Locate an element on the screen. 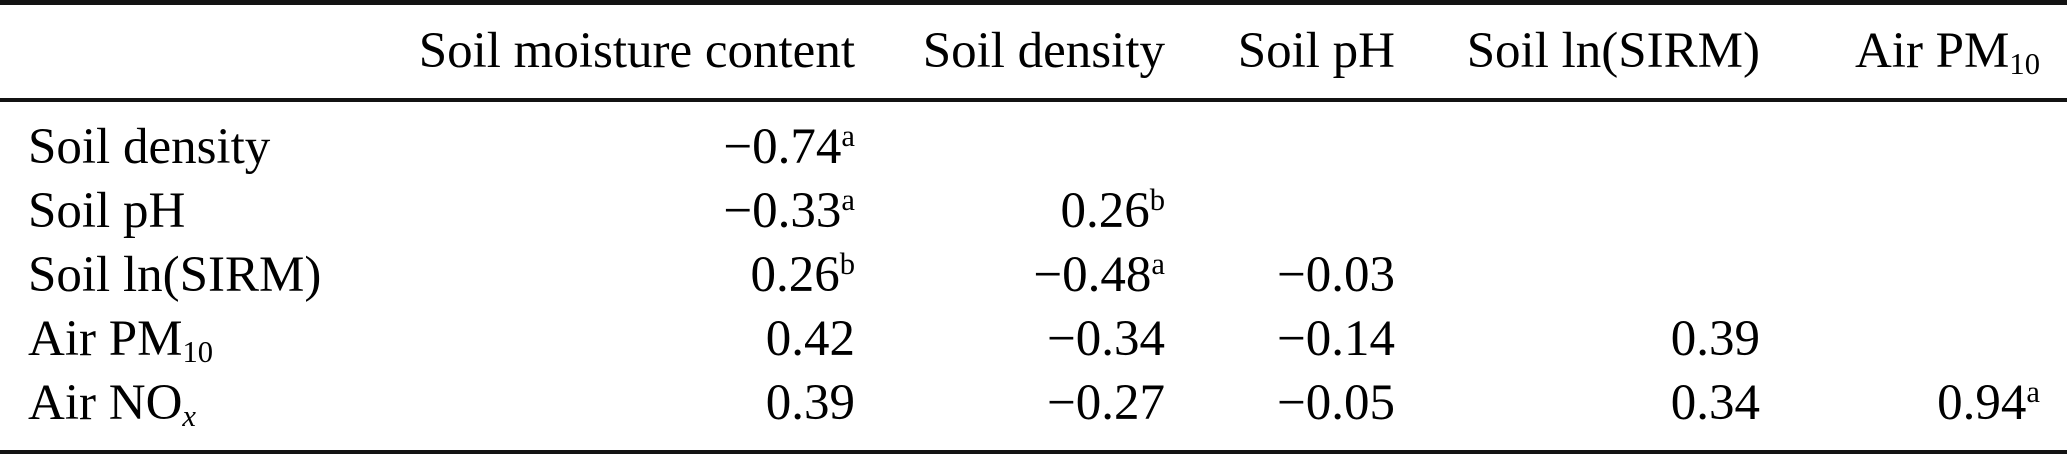 The image size is (2067, 463). row-label-text: Air NO is located at coordinates (105, 402).